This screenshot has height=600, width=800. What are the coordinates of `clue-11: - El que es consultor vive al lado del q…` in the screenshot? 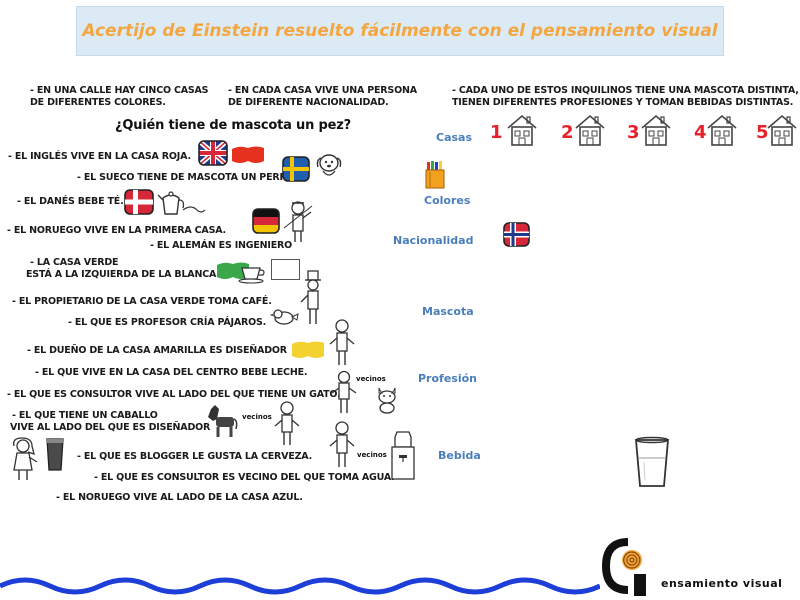 It's located at (174, 394).